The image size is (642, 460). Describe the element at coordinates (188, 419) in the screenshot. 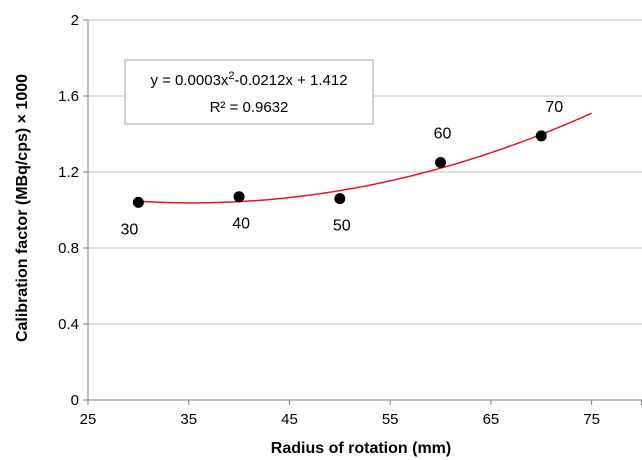

I see `x-tick-label: 35` at that location.